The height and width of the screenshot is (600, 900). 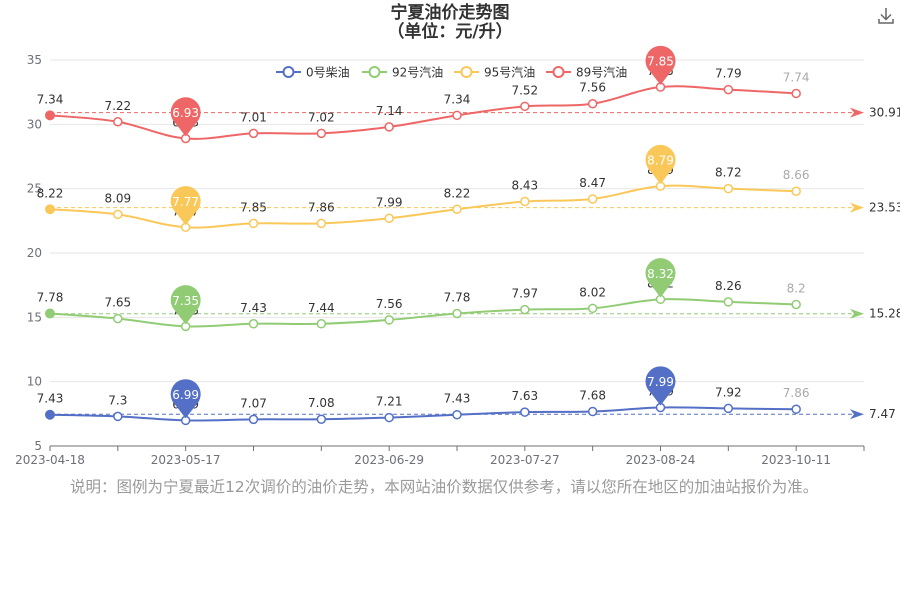 What do you see at coordinates (417, 72) in the screenshot?
I see `legend-label: 92号汽油` at bounding box center [417, 72].